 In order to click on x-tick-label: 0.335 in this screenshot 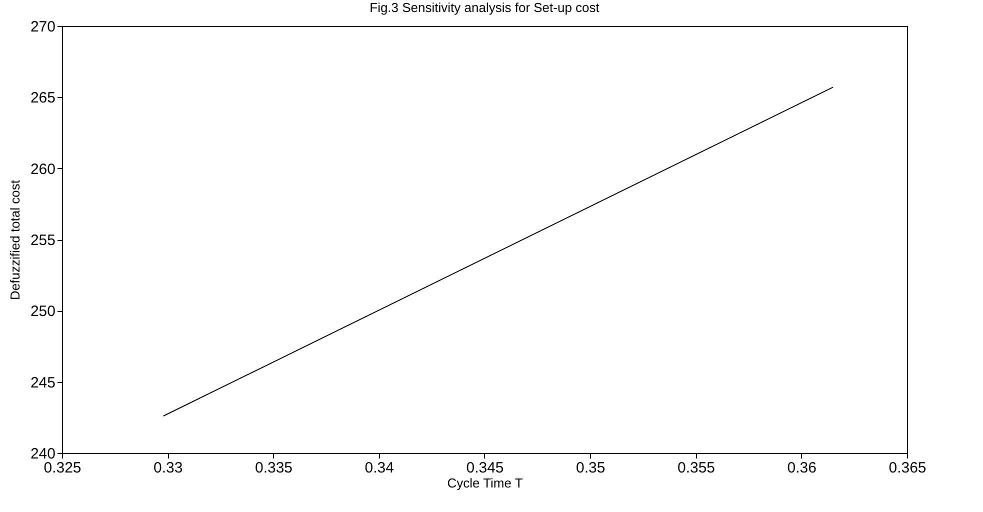, I will do `click(273, 468)`.